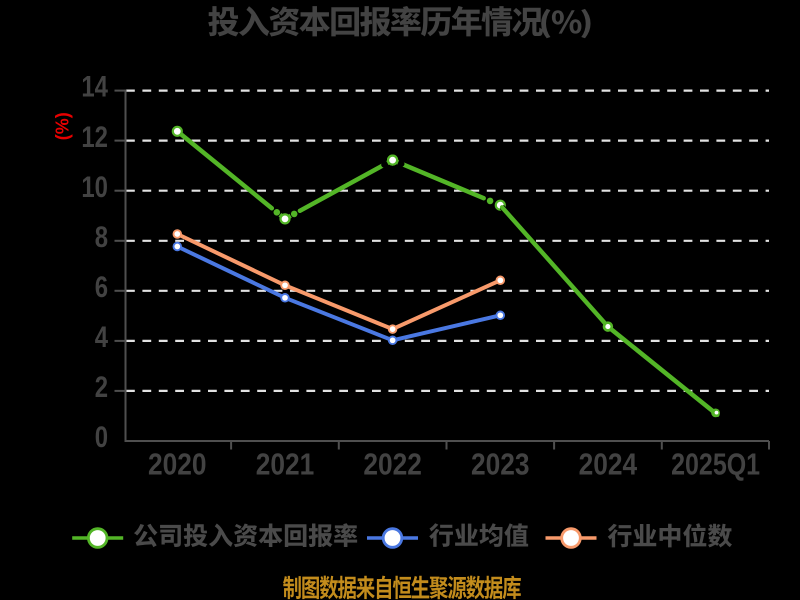 This screenshot has width=800, height=600. What do you see at coordinates (715, 465) in the screenshot?
I see `svg-text: 2025Q1` at bounding box center [715, 465].